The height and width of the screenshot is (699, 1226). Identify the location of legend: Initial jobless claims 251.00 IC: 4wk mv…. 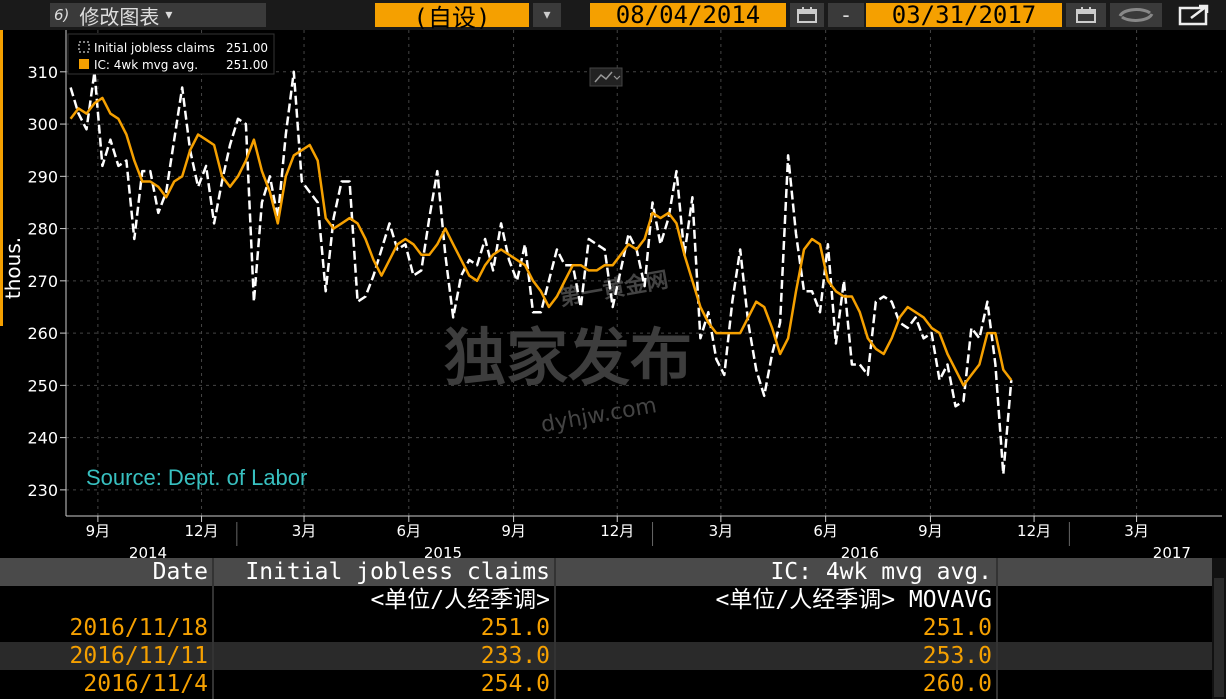
(171, 54).